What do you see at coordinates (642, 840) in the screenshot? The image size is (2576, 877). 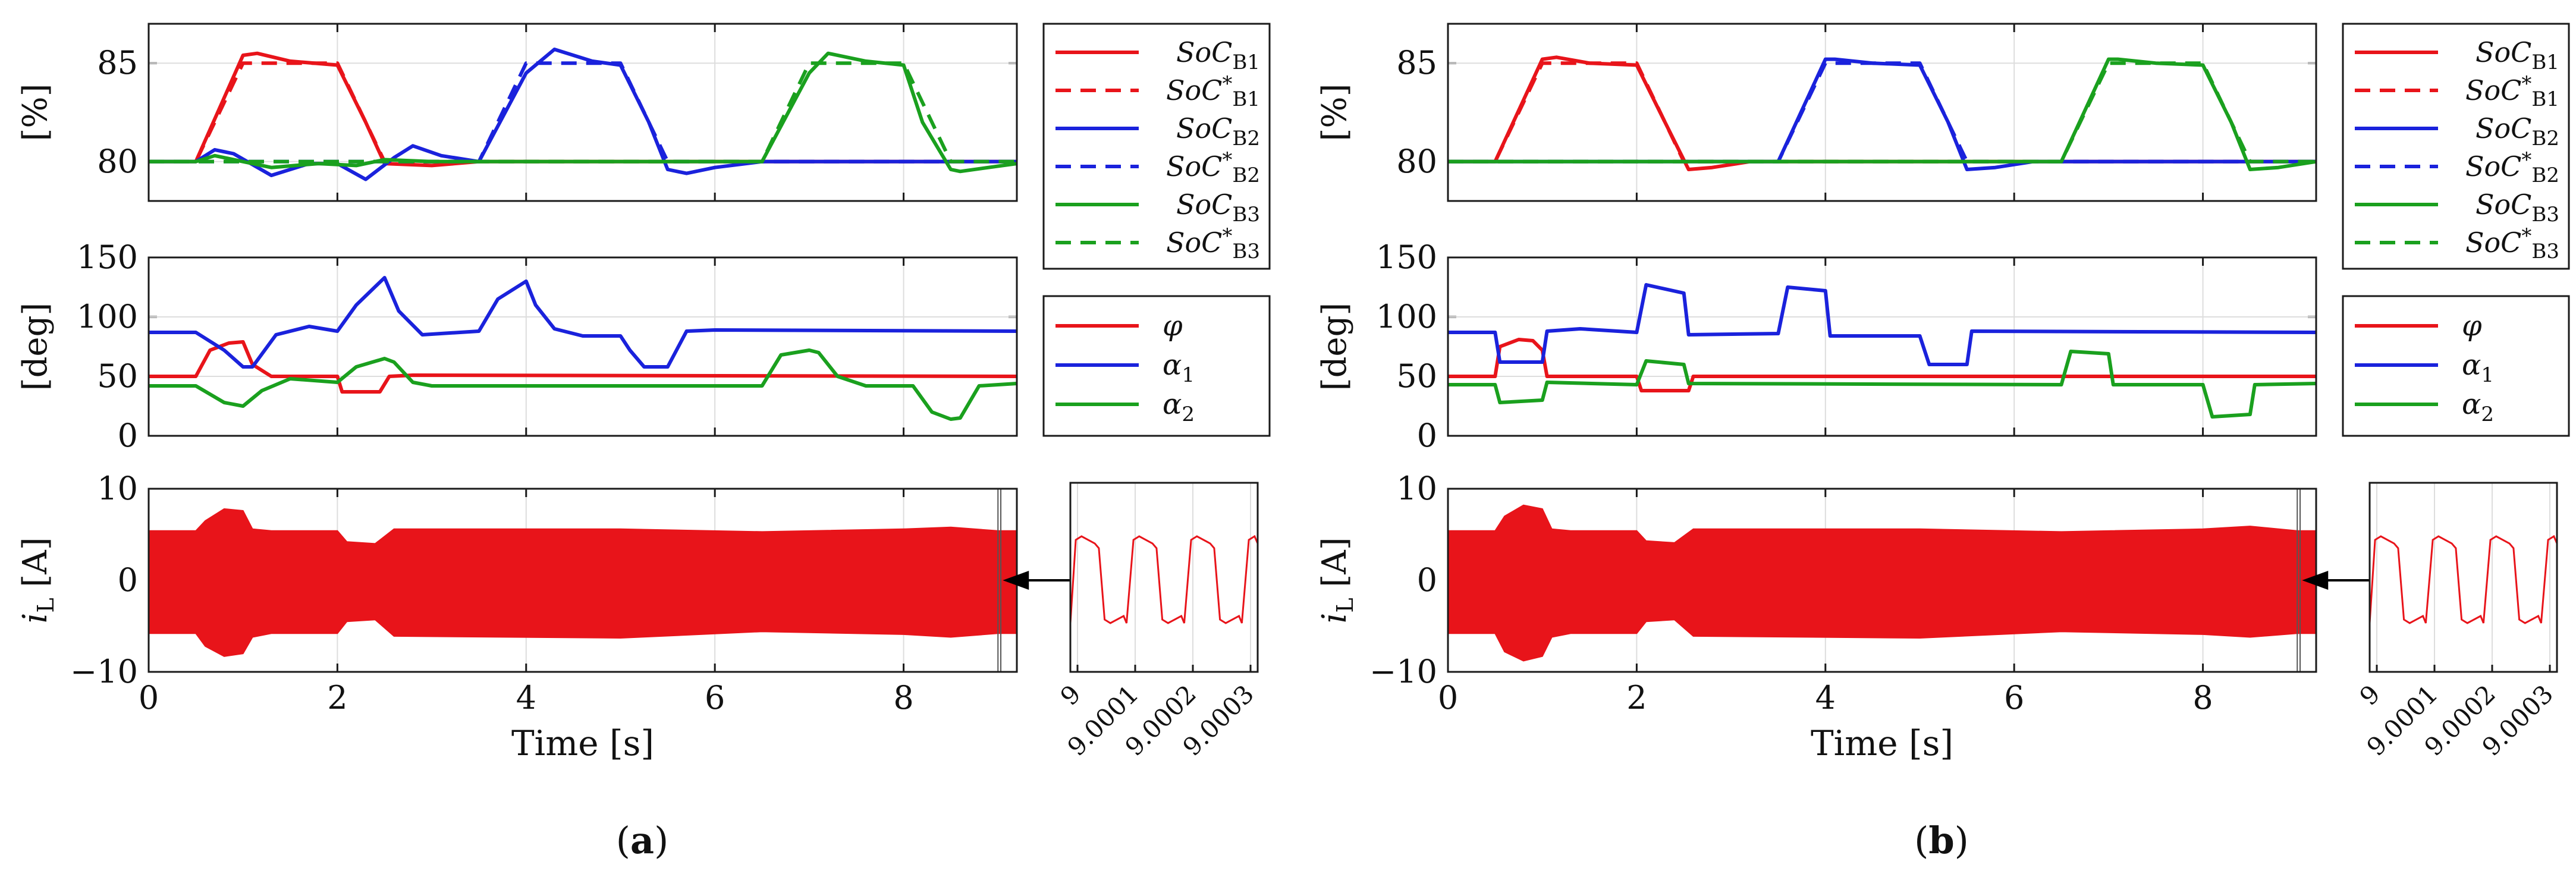 I see `subfigure-caption: (a)` at bounding box center [642, 840].